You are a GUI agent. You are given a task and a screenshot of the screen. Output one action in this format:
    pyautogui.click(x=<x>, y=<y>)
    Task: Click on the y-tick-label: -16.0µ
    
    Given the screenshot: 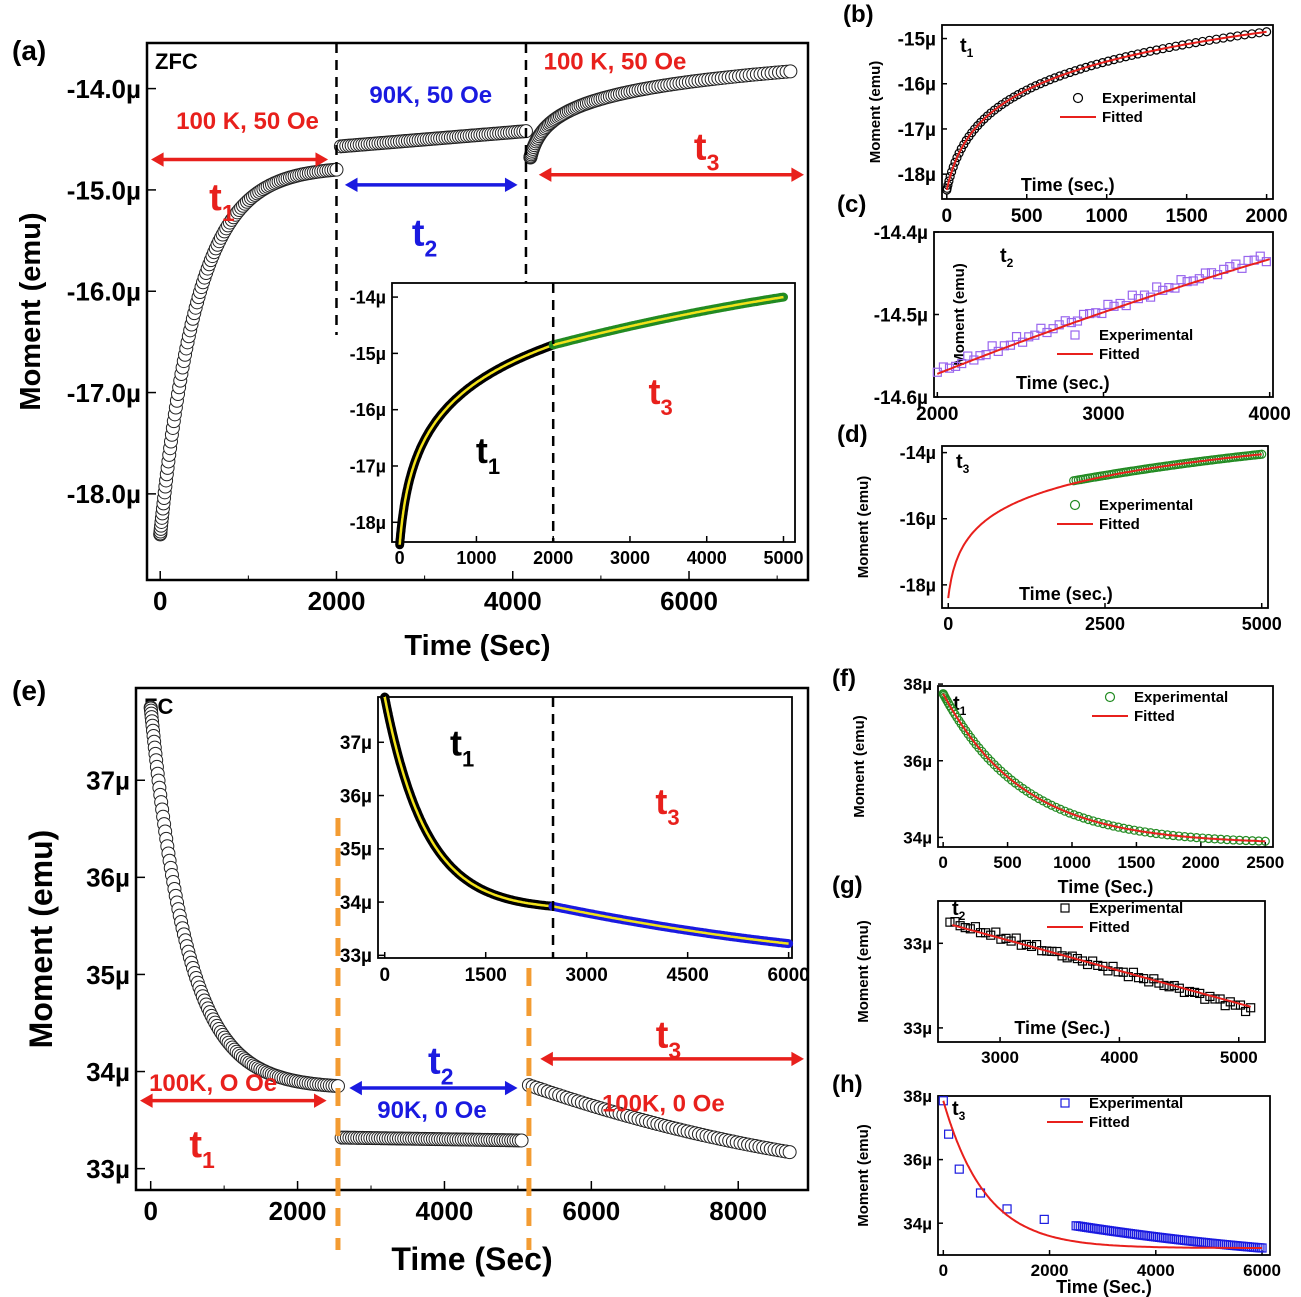 What is the action you would take?
    pyautogui.click(x=104, y=292)
    